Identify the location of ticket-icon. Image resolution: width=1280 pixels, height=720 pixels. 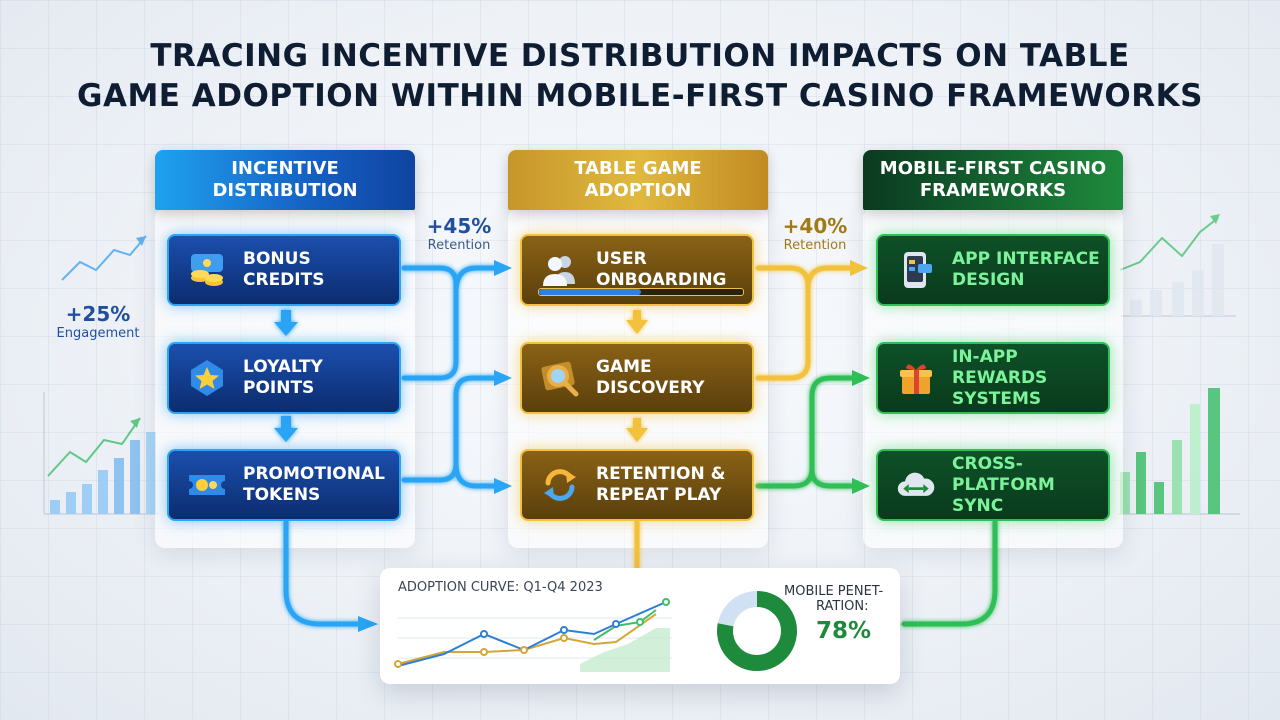
(207, 485).